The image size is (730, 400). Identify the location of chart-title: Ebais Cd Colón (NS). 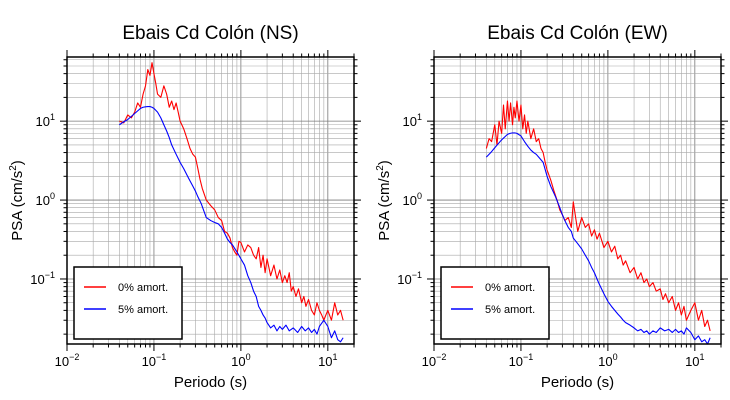
(210, 33).